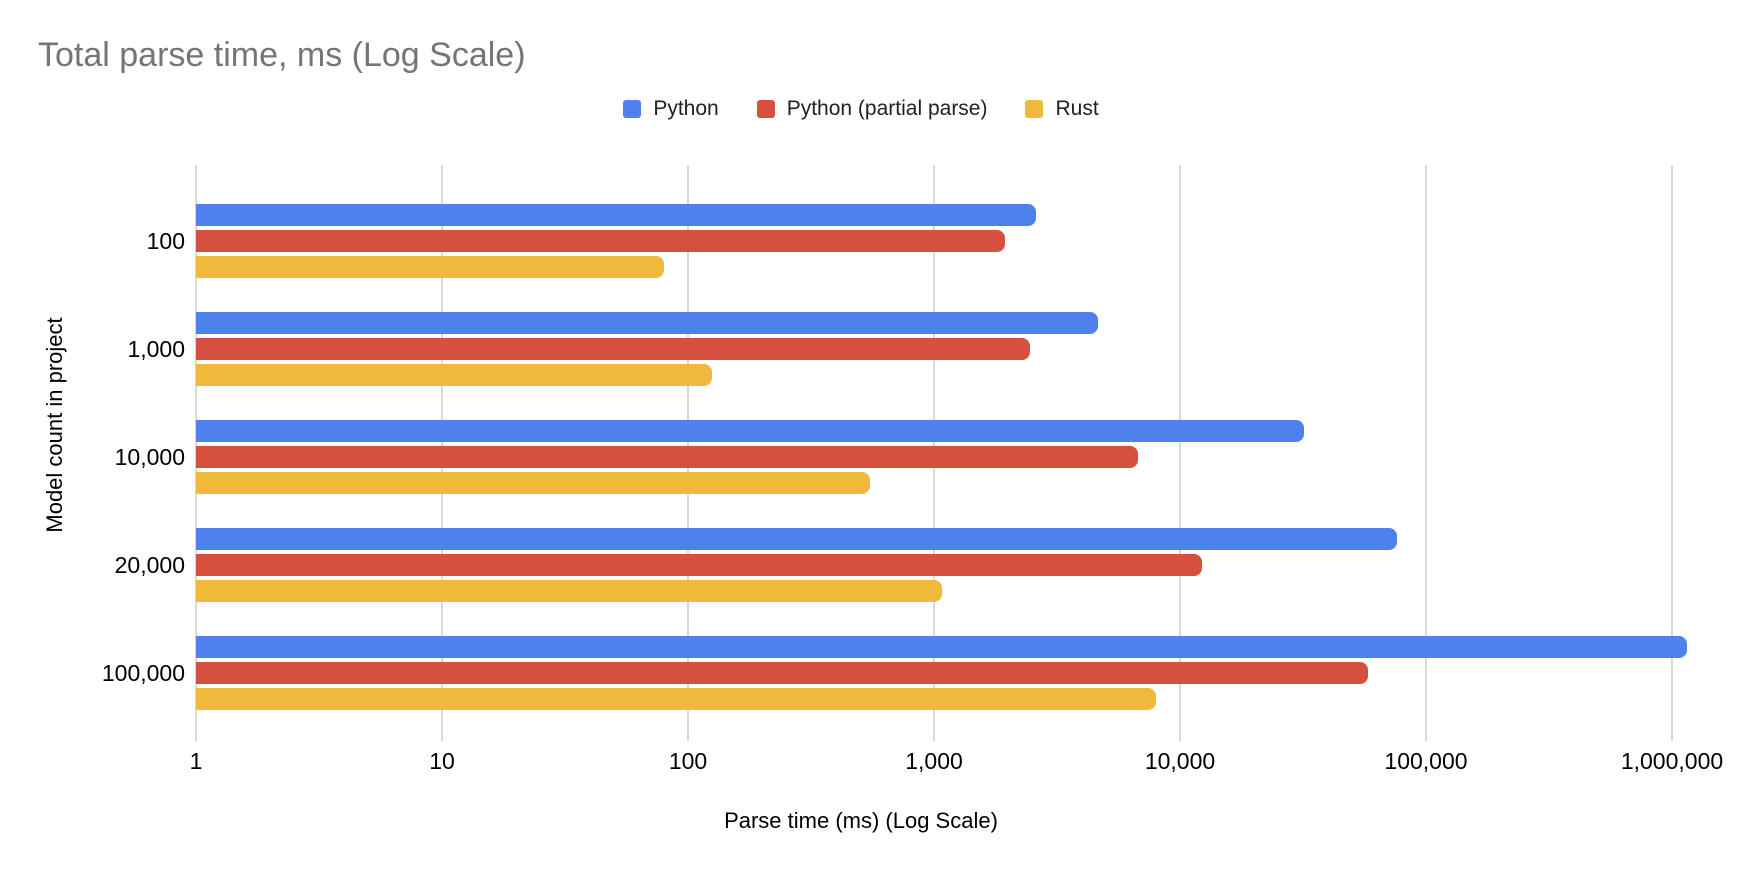  What do you see at coordinates (688, 761) in the screenshot?
I see `x-tick-label-100: 100` at bounding box center [688, 761].